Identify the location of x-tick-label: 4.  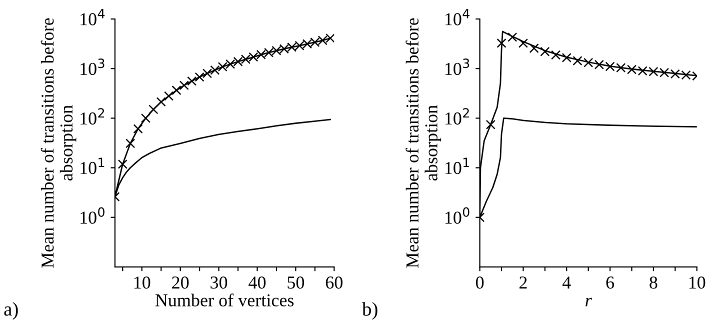
(566, 282).